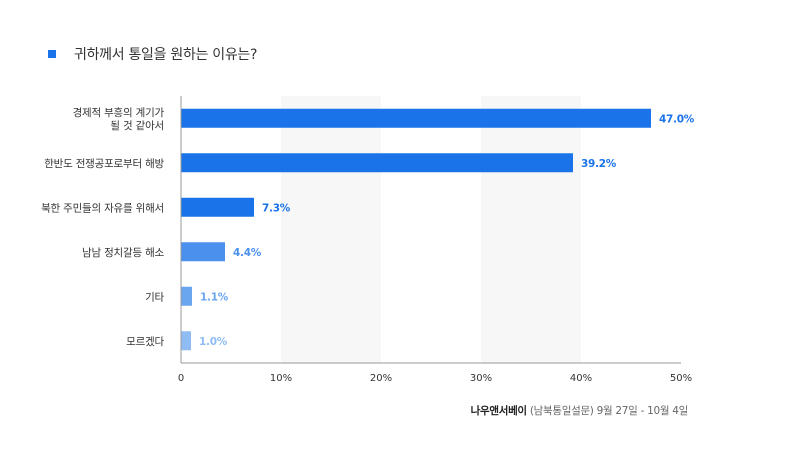 The image size is (800, 450). I want to click on category-label-line: 북한 주민들의 자유를 위해서, so click(102, 207).